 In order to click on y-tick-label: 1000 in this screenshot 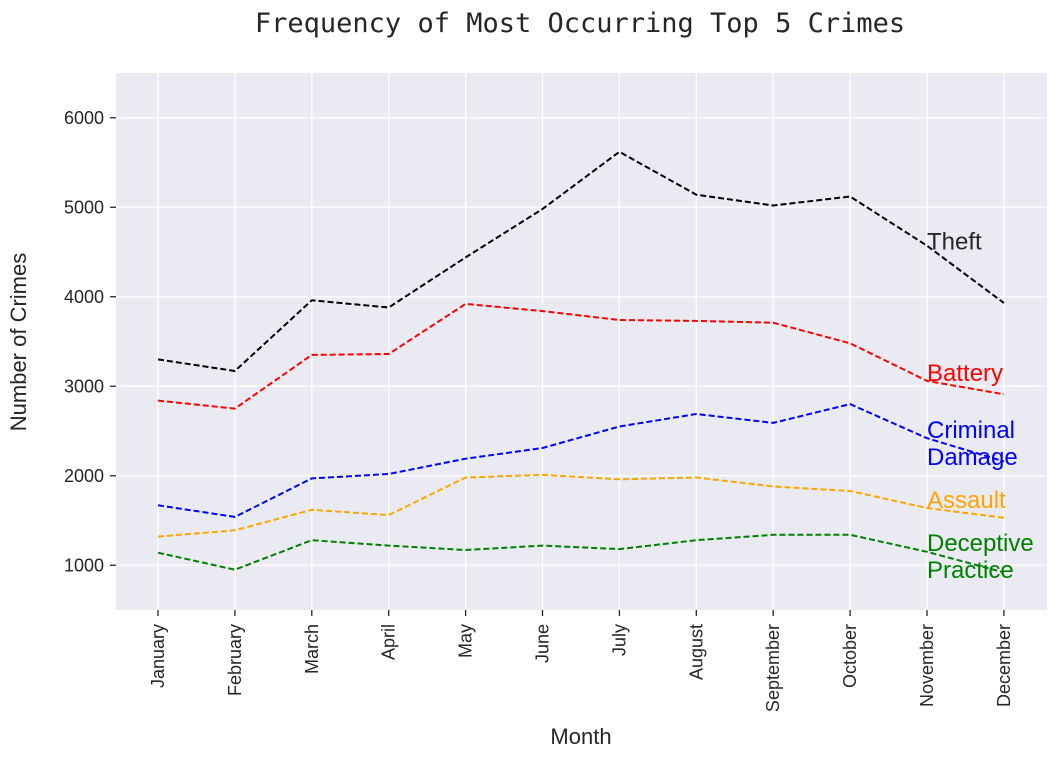, I will do `click(84, 565)`.